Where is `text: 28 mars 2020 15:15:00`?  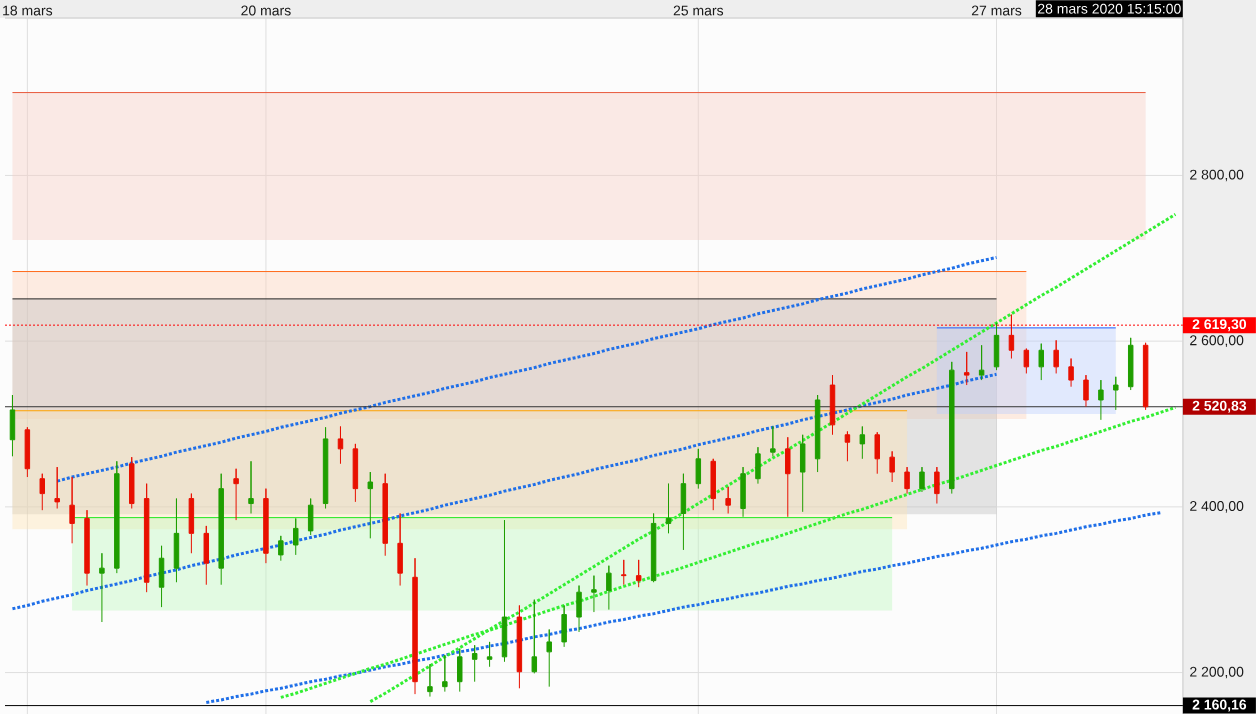
text: 28 mars 2020 15:15:00 is located at coordinates (1109, 8).